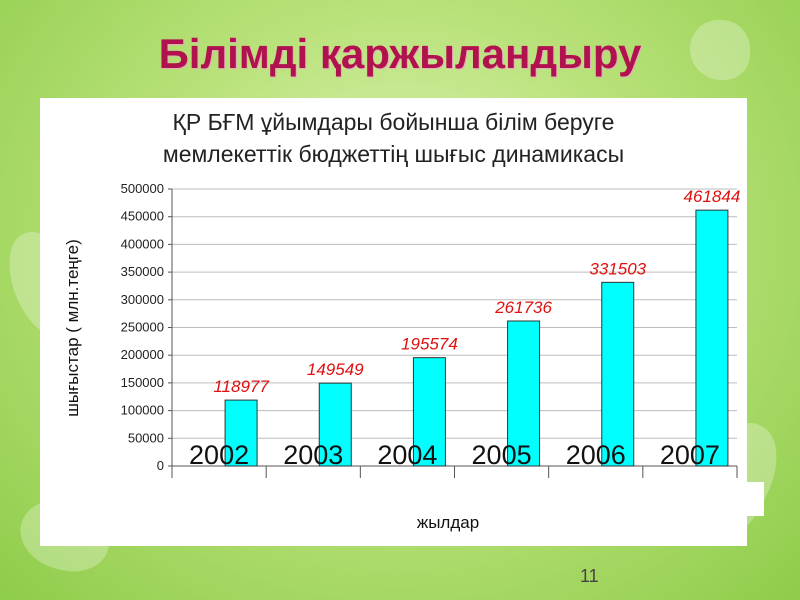 This screenshot has height=600, width=800. What do you see at coordinates (241, 433) in the screenshot?
I see `bar-2002` at bounding box center [241, 433].